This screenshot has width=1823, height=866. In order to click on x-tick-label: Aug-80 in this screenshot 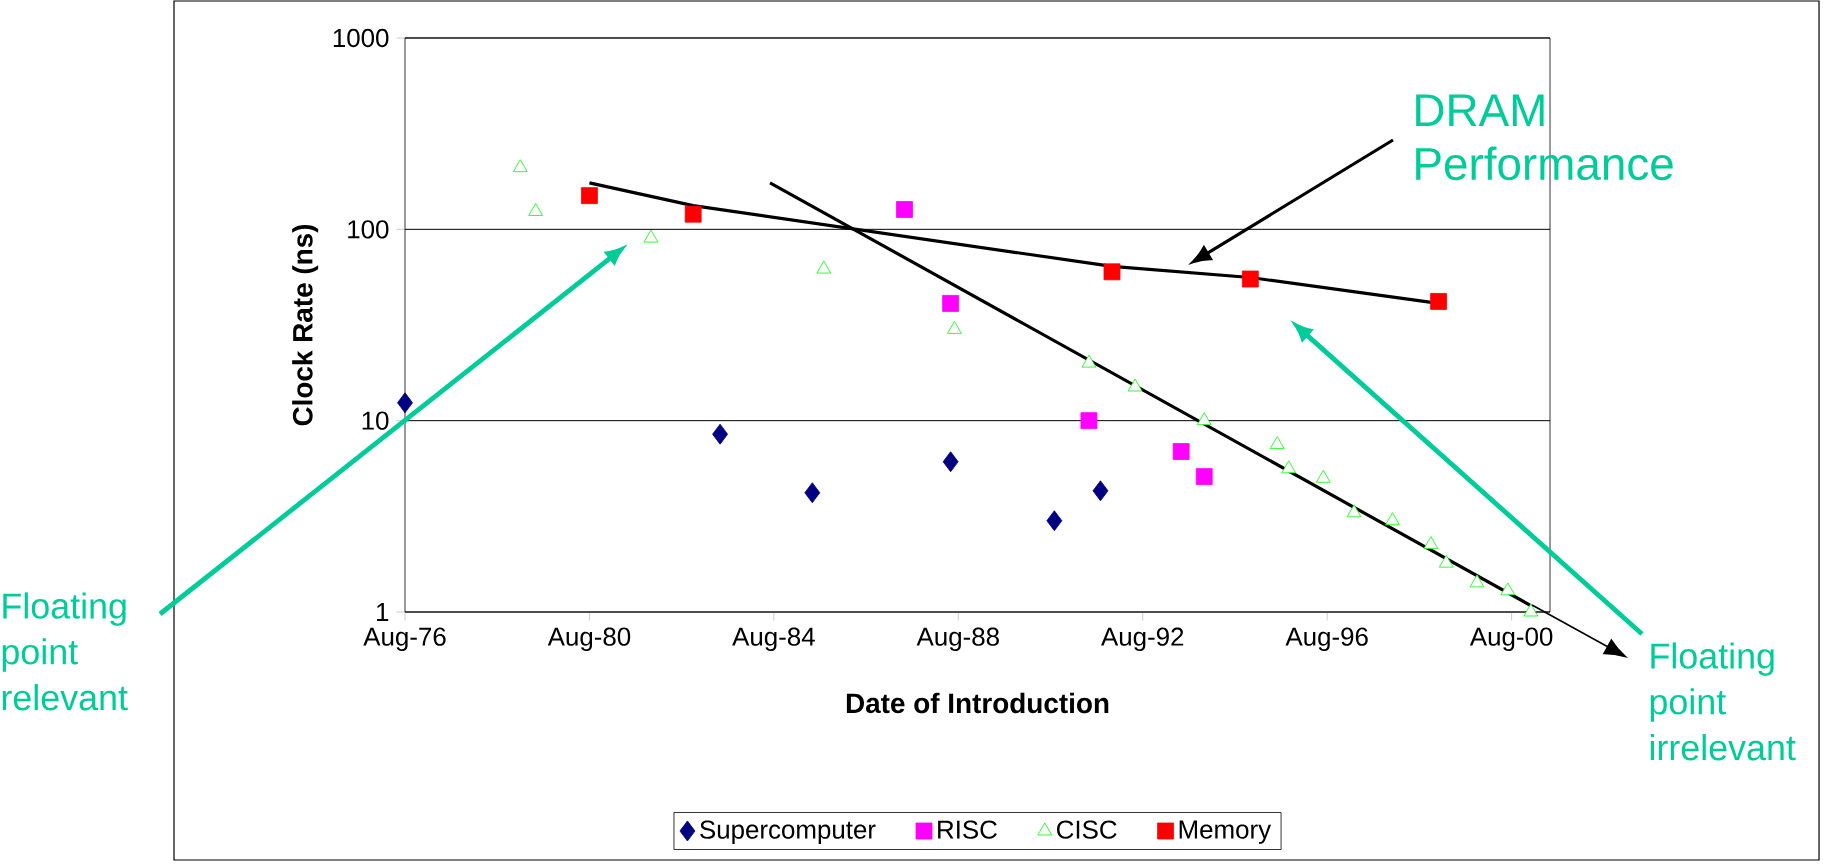, I will do `click(589, 639)`.